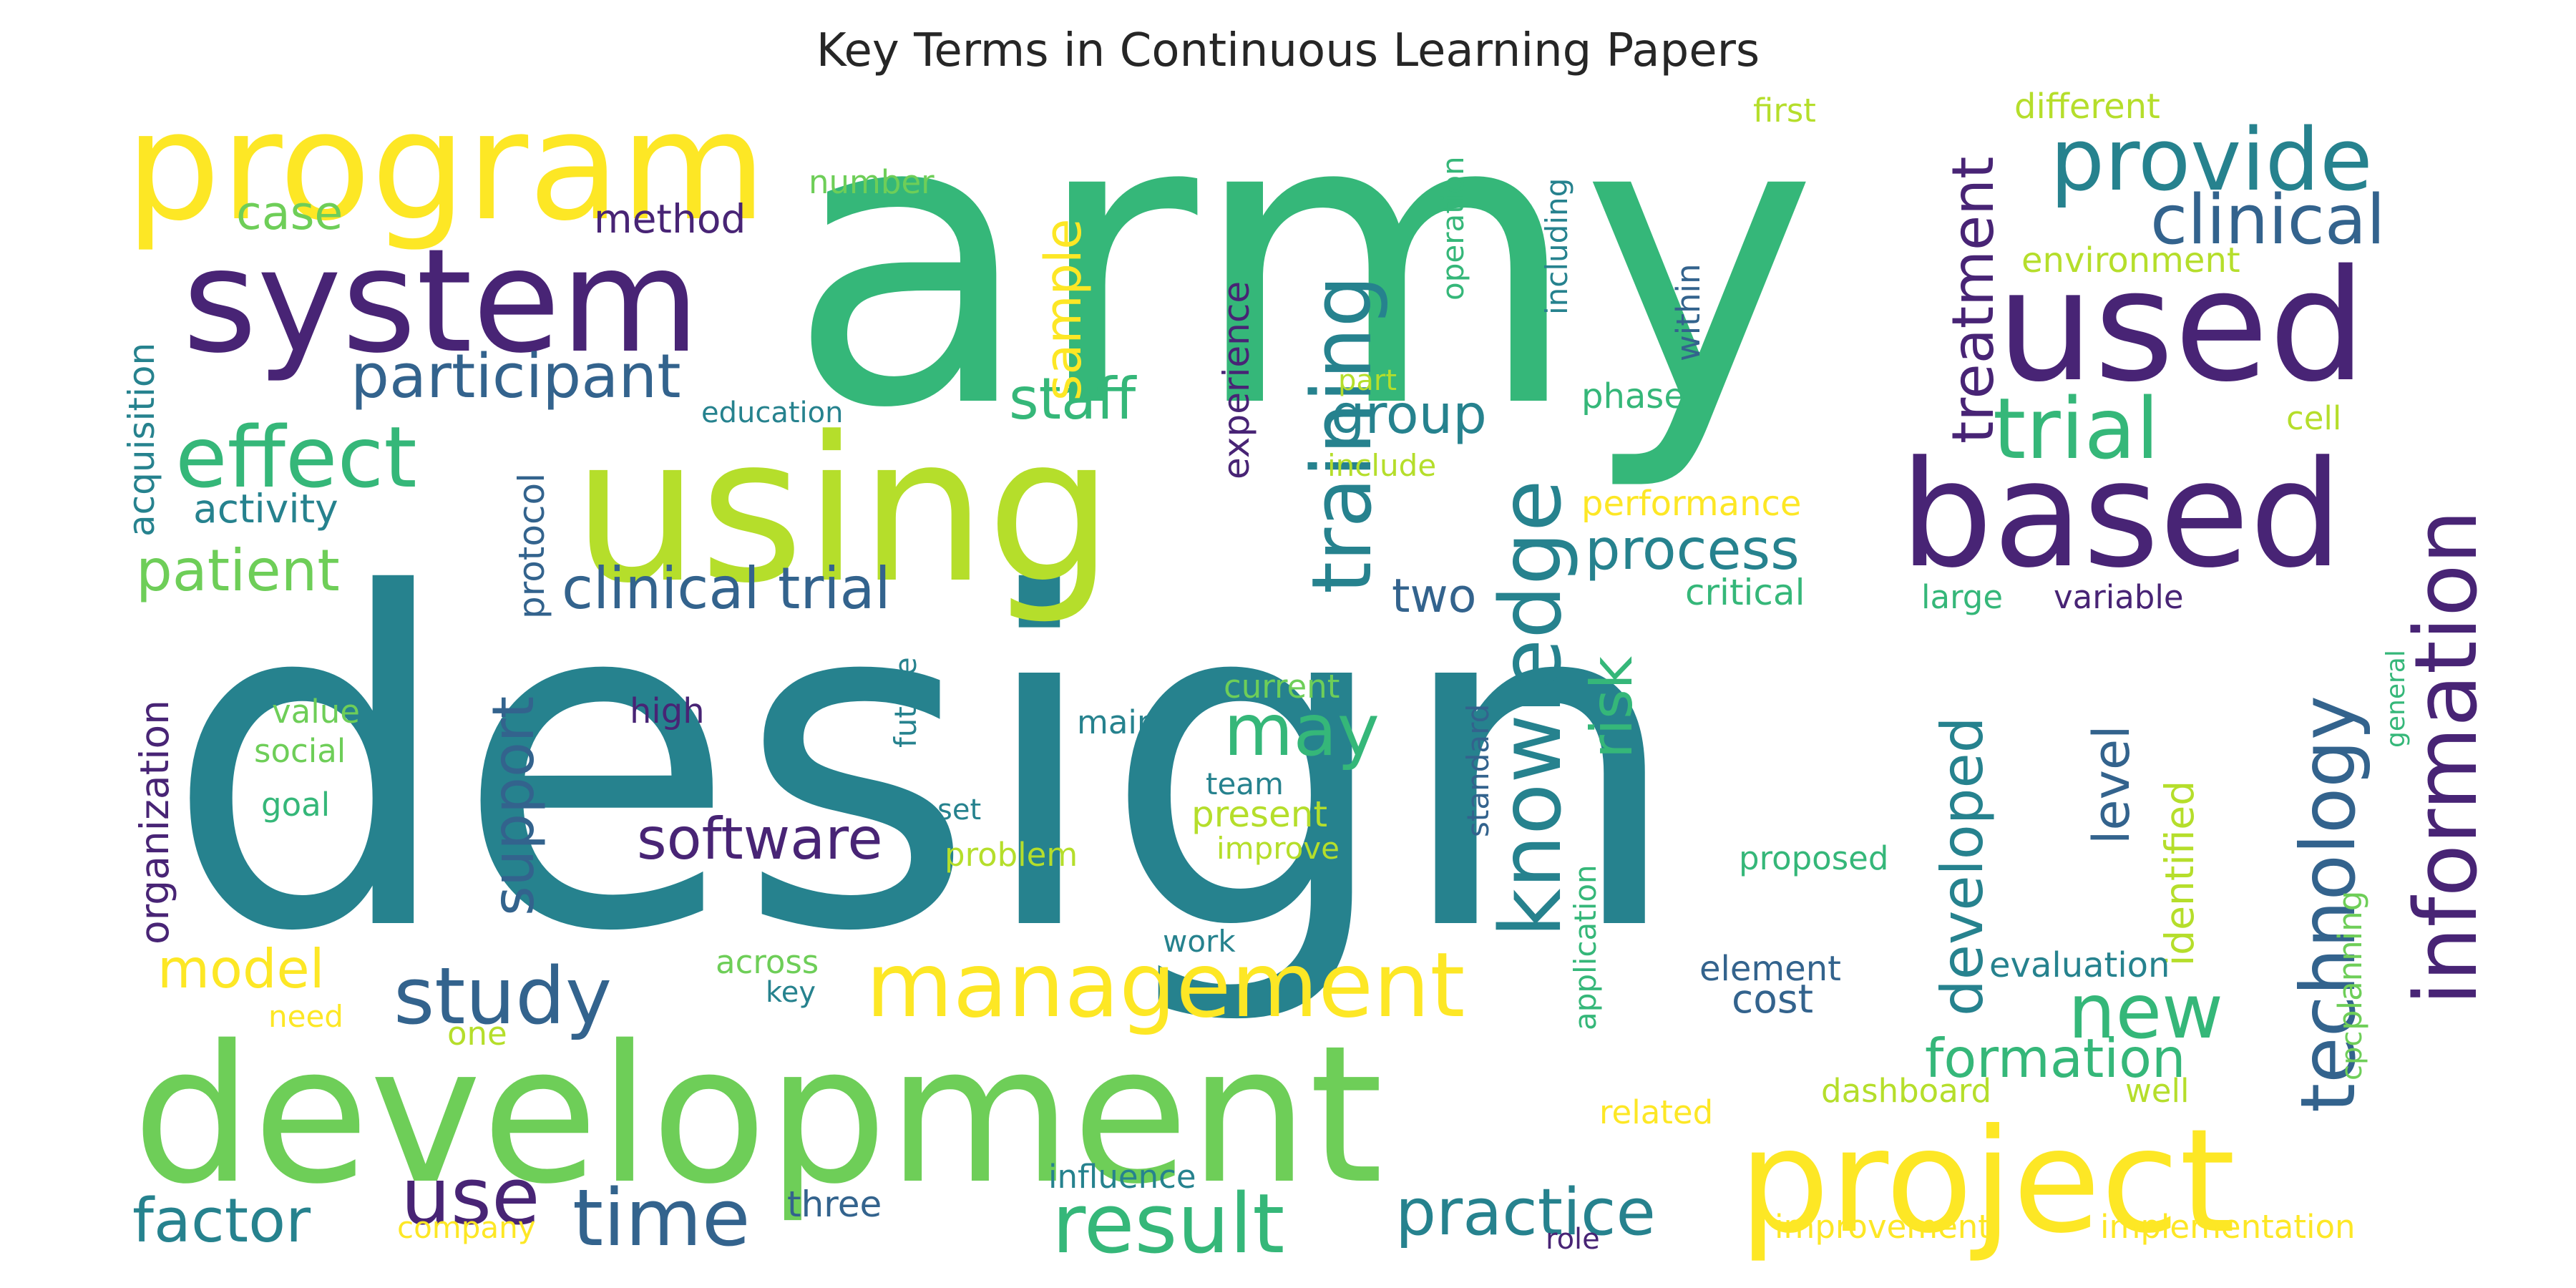 This screenshot has width=2576, height=1288. I want to click on word-within: within, so click(1688, 313).